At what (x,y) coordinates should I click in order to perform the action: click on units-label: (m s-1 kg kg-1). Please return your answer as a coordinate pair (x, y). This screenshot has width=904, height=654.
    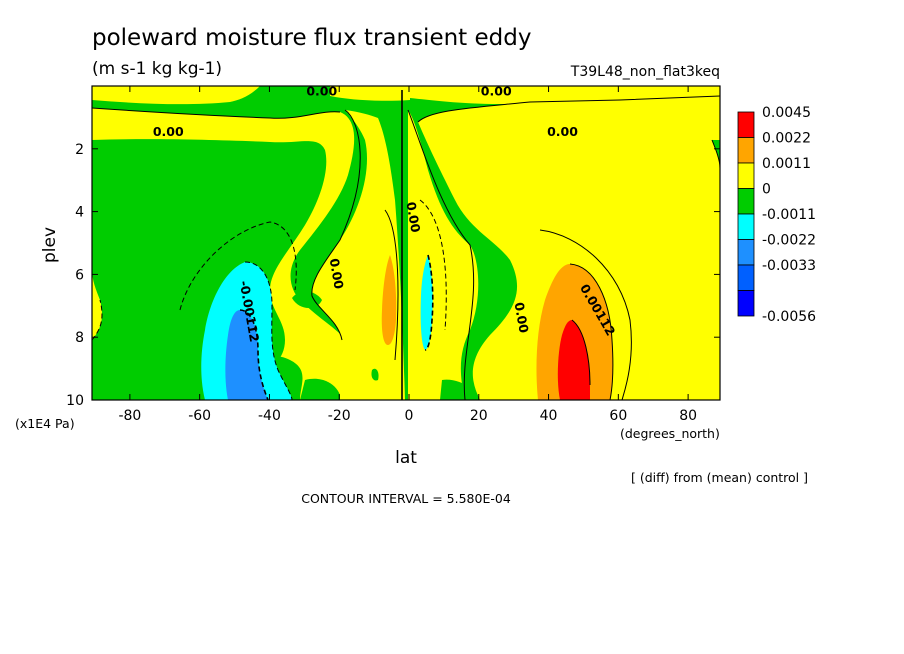
    Looking at the image, I should click on (157, 69).